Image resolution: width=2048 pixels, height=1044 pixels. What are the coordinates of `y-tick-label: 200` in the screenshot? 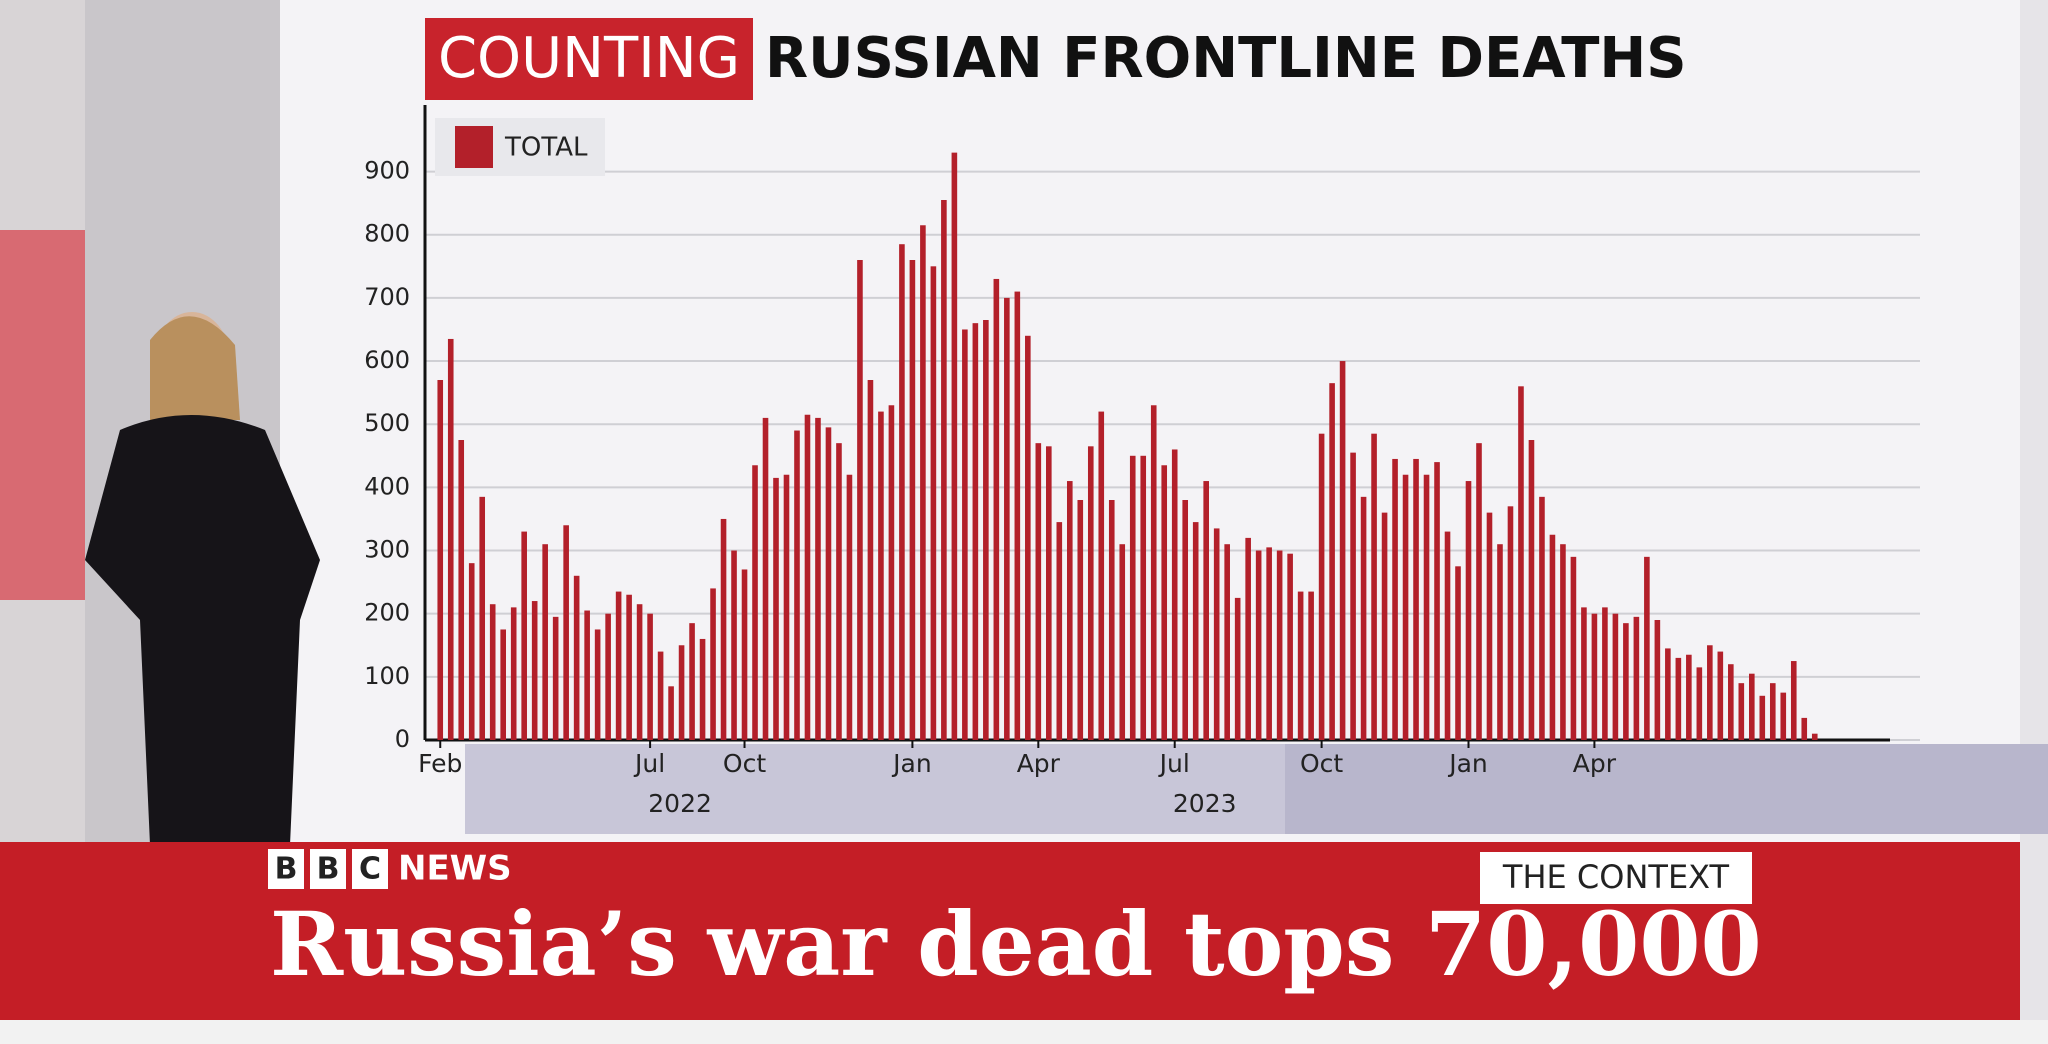 It's located at (387, 613).